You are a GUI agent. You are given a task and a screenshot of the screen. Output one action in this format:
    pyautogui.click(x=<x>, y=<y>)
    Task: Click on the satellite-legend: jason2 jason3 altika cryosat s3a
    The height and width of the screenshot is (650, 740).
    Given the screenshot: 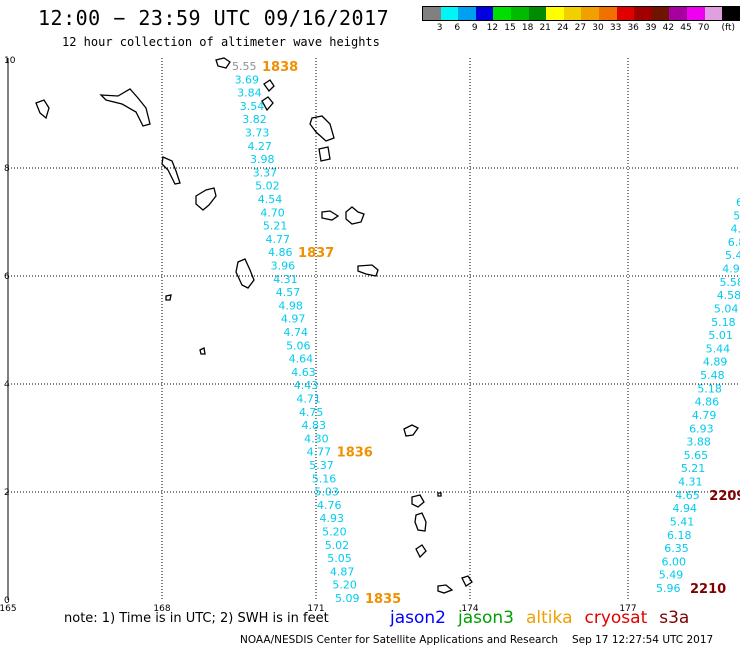 What is the action you would take?
    pyautogui.click(x=545, y=618)
    